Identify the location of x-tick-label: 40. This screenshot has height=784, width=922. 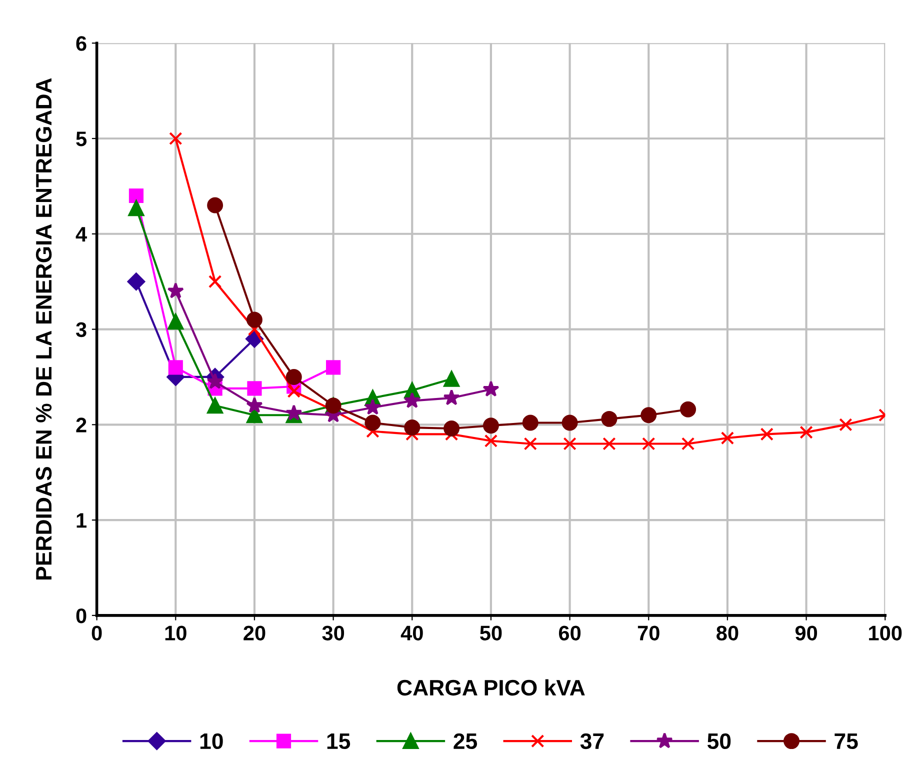
(411, 633).